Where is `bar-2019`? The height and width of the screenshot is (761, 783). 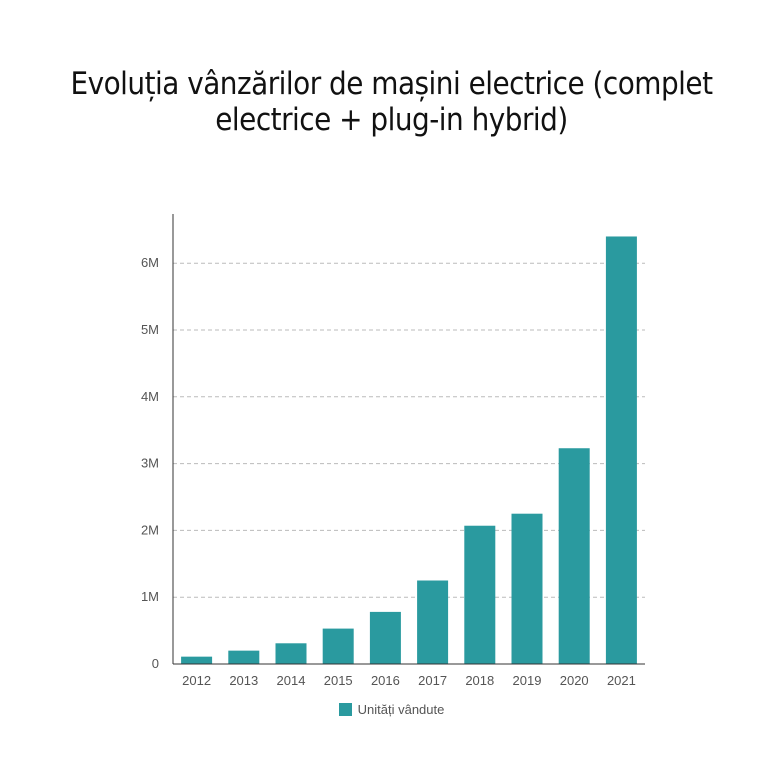
bar-2019 is located at coordinates (527, 588).